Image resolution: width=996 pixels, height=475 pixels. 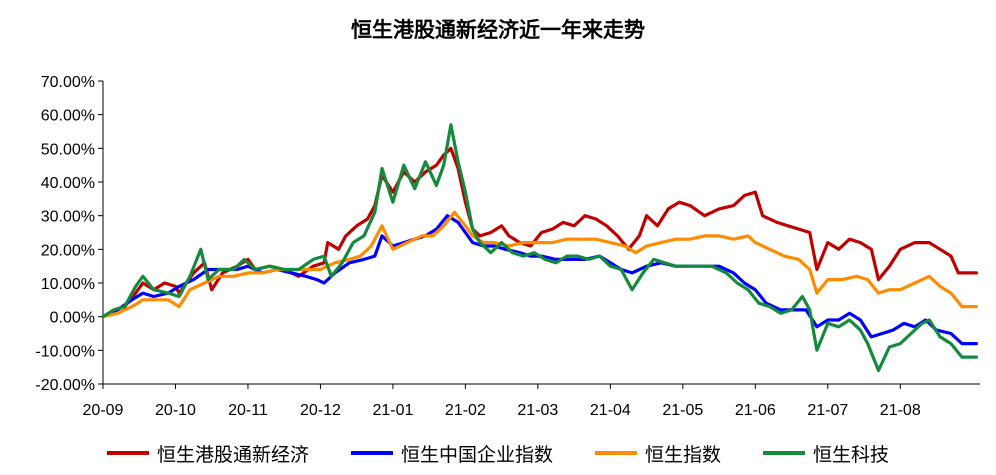 I want to click on y-tick-label: 20.00%, so click(x=68, y=250).